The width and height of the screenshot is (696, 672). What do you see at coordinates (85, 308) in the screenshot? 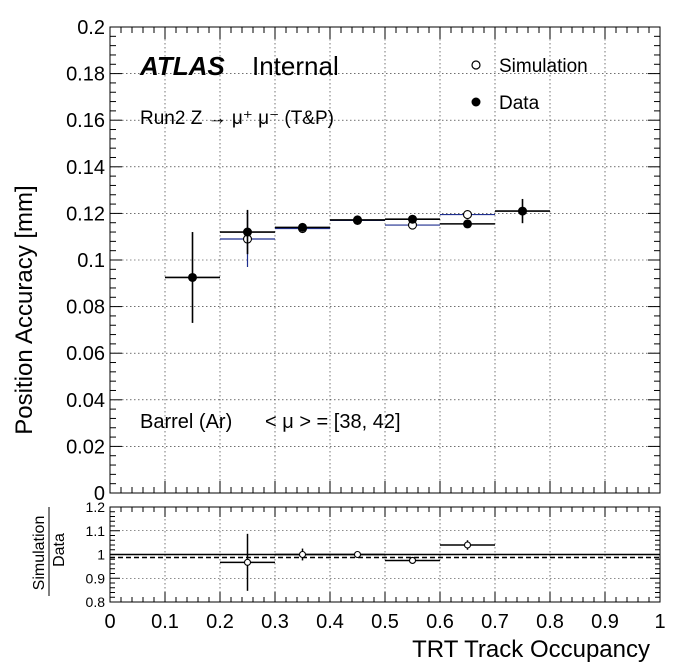
I see `main-y-tick-label: 0.08` at bounding box center [85, 308].